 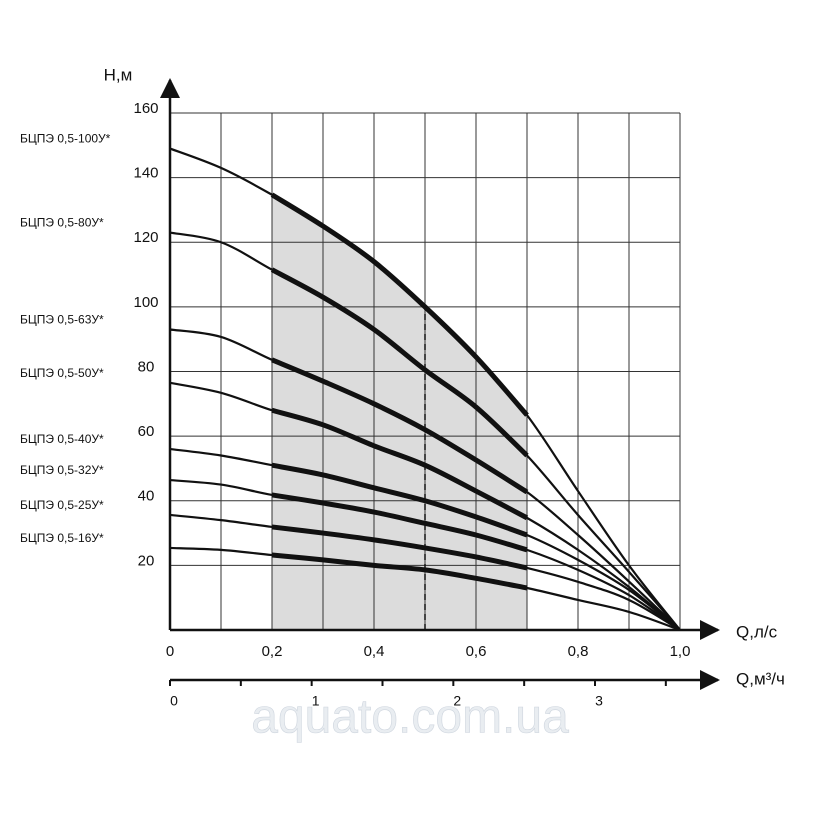 What do you see at coordinates (272, 651) in the screenshot?
I see `x-tick-label: 0,2` at bounding box center [272, 651].